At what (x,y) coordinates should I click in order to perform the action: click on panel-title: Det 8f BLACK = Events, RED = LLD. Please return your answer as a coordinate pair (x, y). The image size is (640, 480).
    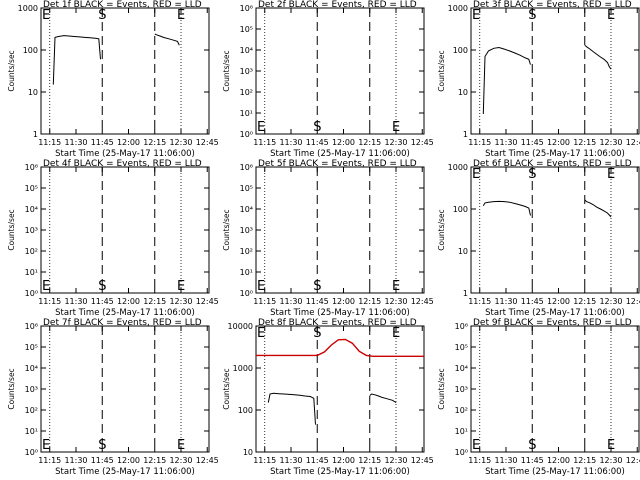
    Looking at the image, I should click on (337, 323).